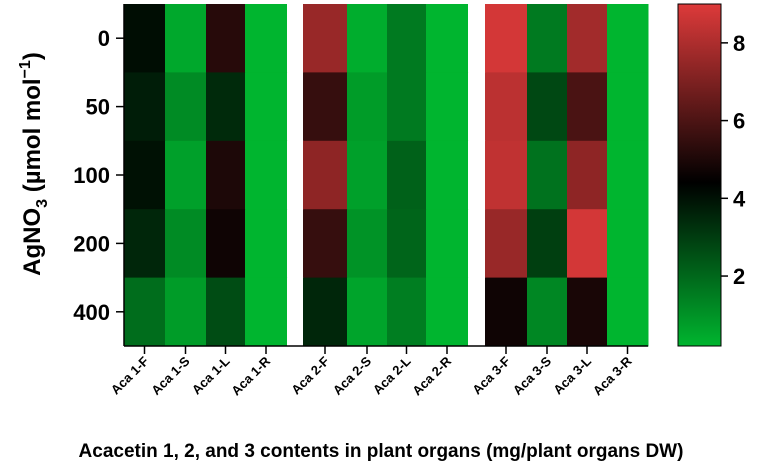 The image size is (762, 469). Describe the element at coordinates (431, 375) in the screenshot. I see `x-tick-label: Aca 2-R` at that location.